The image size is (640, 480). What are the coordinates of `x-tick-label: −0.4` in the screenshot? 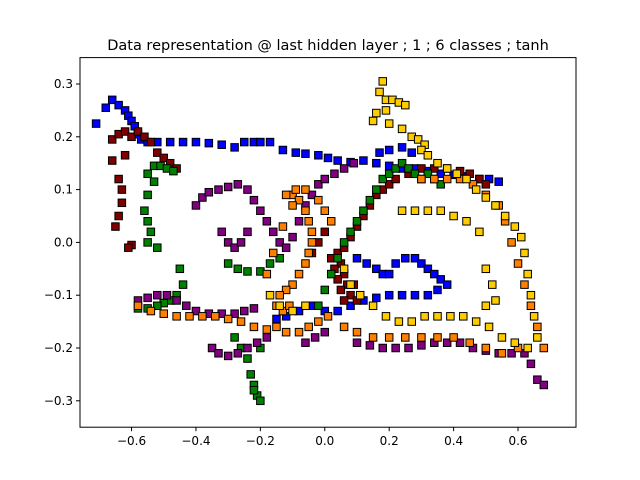 It's located at (195, 441).